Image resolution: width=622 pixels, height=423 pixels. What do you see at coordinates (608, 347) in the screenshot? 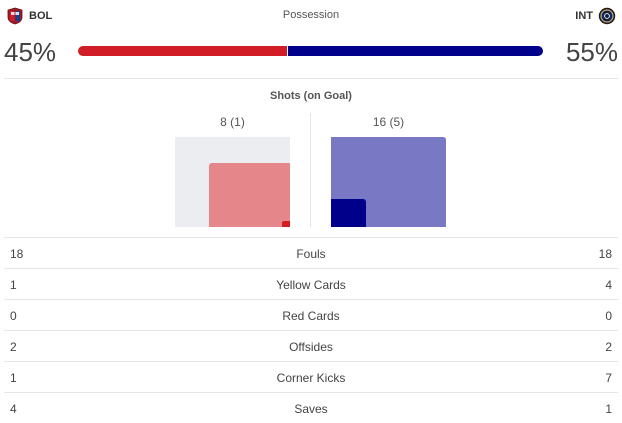
I see `away-stat-value: 2` at bounding box center [608, 347].